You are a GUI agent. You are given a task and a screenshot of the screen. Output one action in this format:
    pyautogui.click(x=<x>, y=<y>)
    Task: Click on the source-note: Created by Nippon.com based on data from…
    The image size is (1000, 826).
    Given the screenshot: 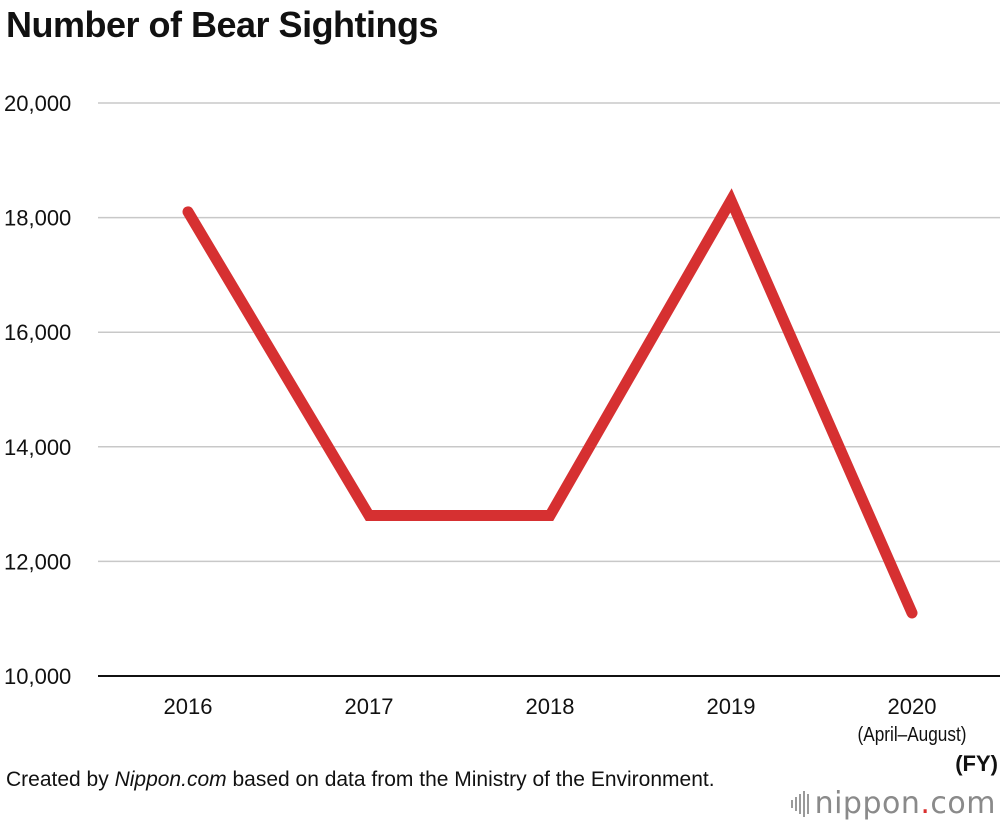 What is the action you would take?
    pyautogui.click(x=386, y=780)
    